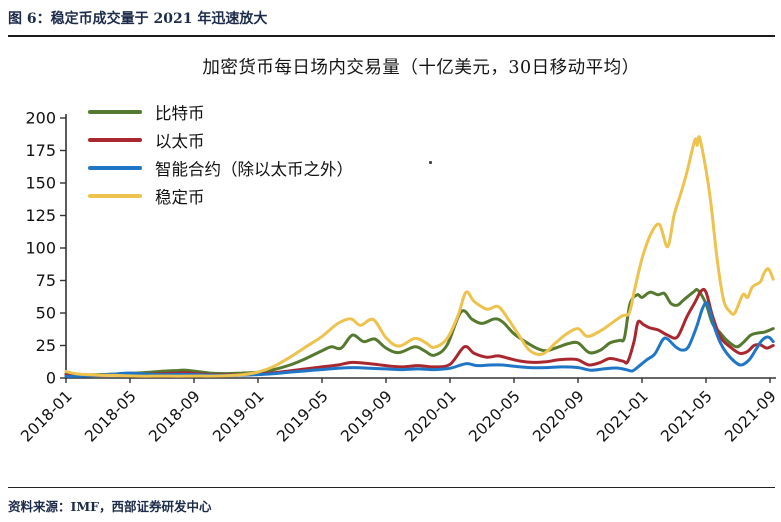  What do you see at coordinates (115, 168) in the screenshot?
I see `legend-swatch-smart-contract` at bounding box center [115, 168].